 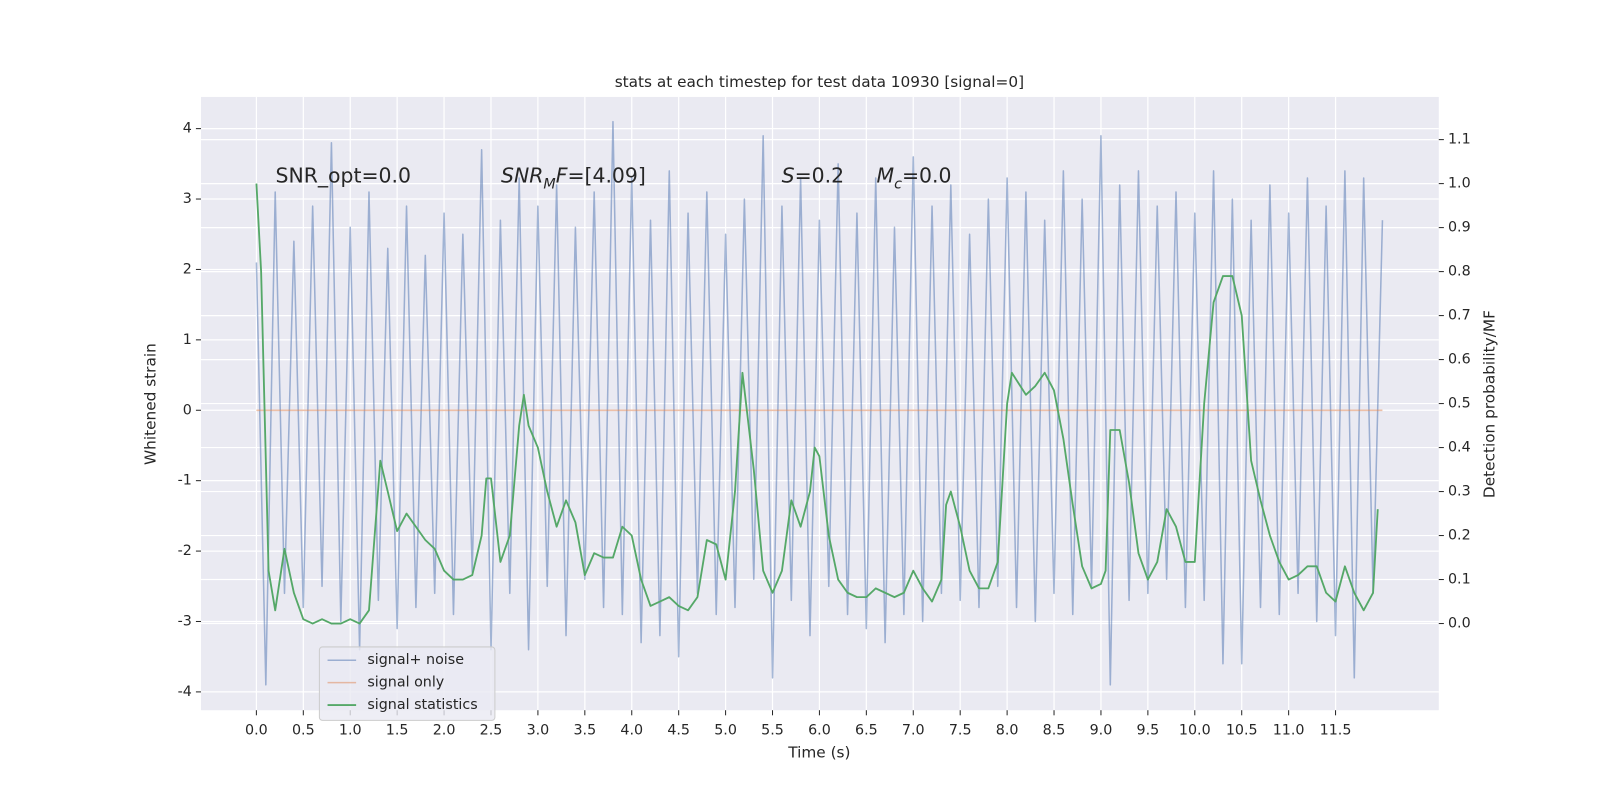 What do you see at coordinates (1459, 228) in the screenshot?
I see `y2-tick-label: 0.9` at bounding box center [1459, 228].